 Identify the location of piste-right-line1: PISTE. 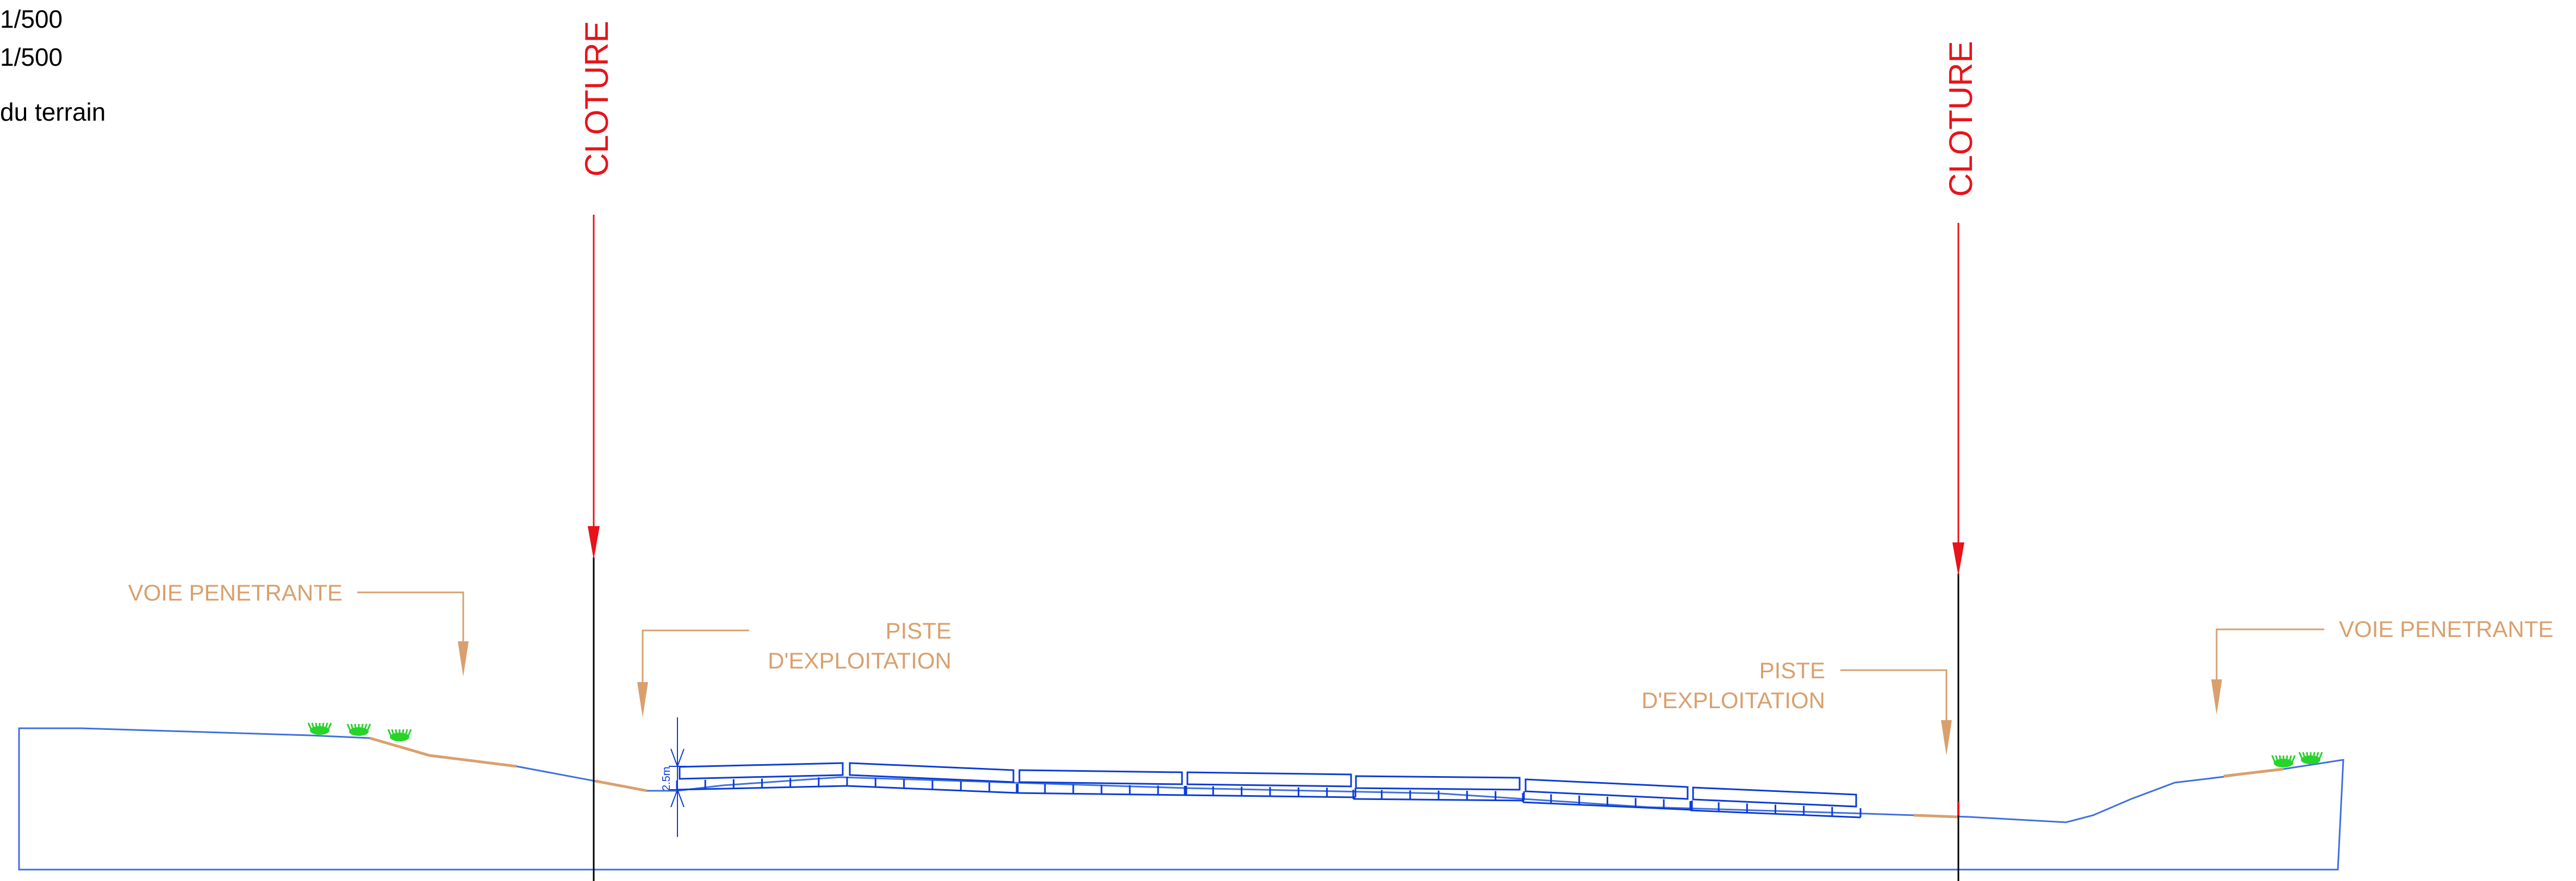
(1792, 670).